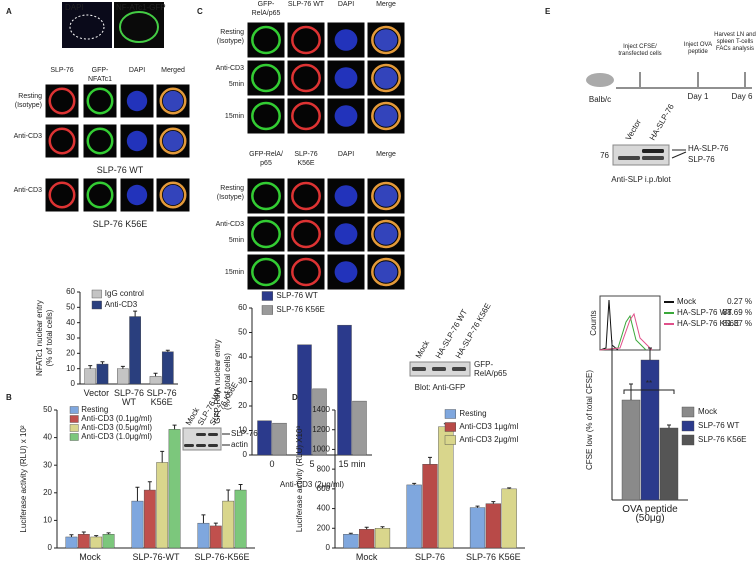  Describe the element at coordinates (488, 426) in the screenshot. I see `legend-label: Anti-CD3 1μg/ml` at that location.